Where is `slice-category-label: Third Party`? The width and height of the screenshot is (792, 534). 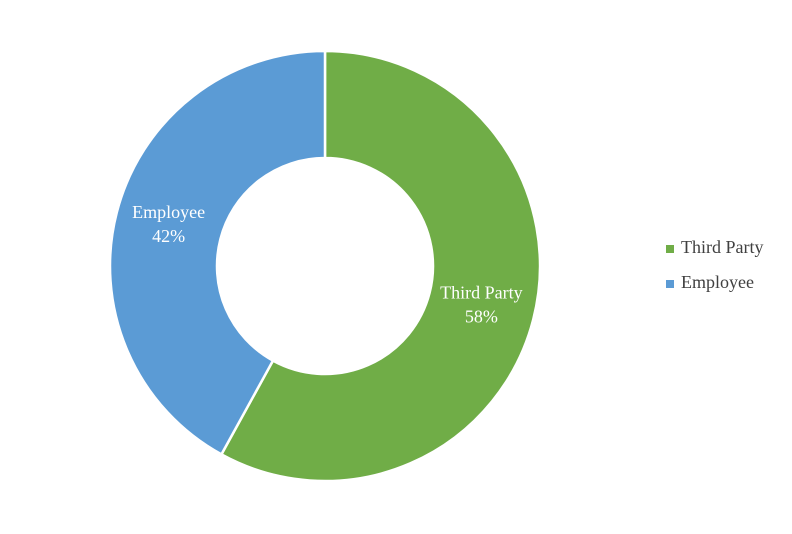 slice-category-label: Third Party is located at coordinates (481, 292).